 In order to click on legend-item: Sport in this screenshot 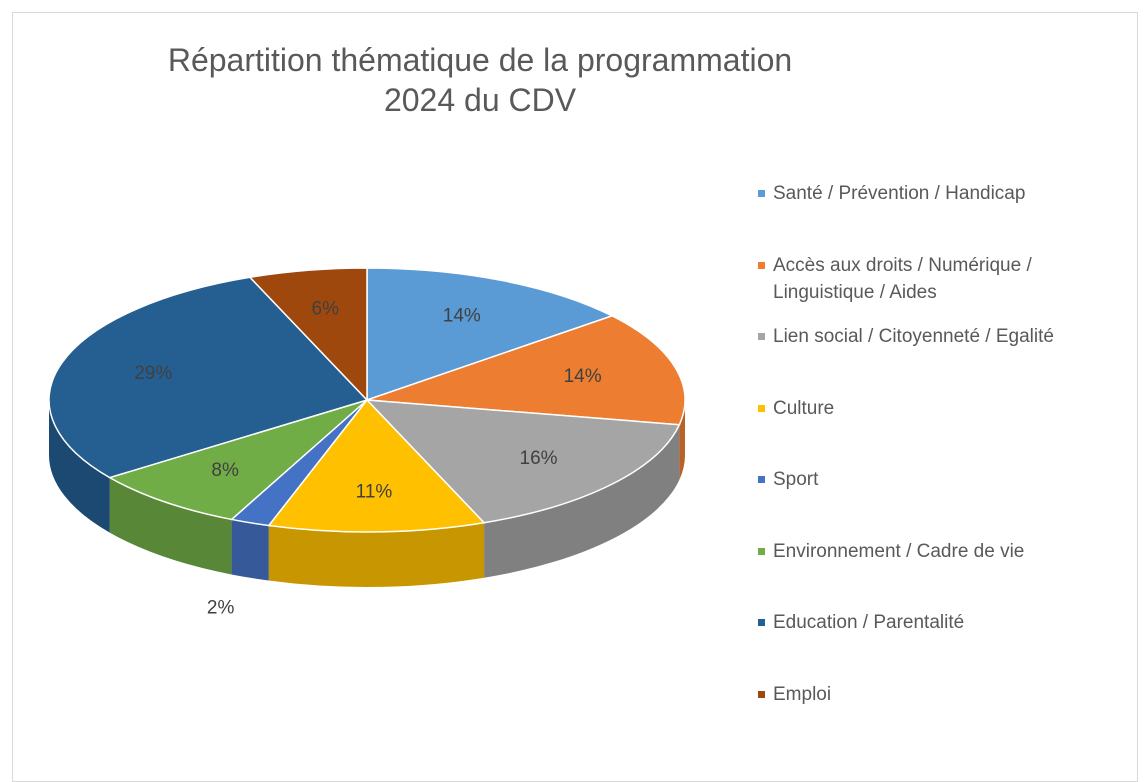, I will do `click(943, 502)`.